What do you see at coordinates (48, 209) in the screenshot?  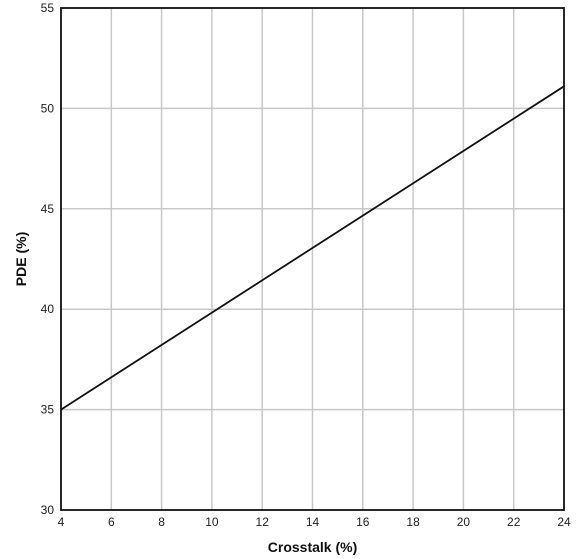 I see `y-tick-label: 45` at bounding box center [48, 209].